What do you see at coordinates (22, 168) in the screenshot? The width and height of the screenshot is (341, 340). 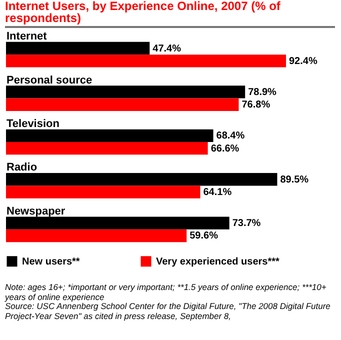 I see `y-tick-label: Radio` at bounding box center [22, 168].